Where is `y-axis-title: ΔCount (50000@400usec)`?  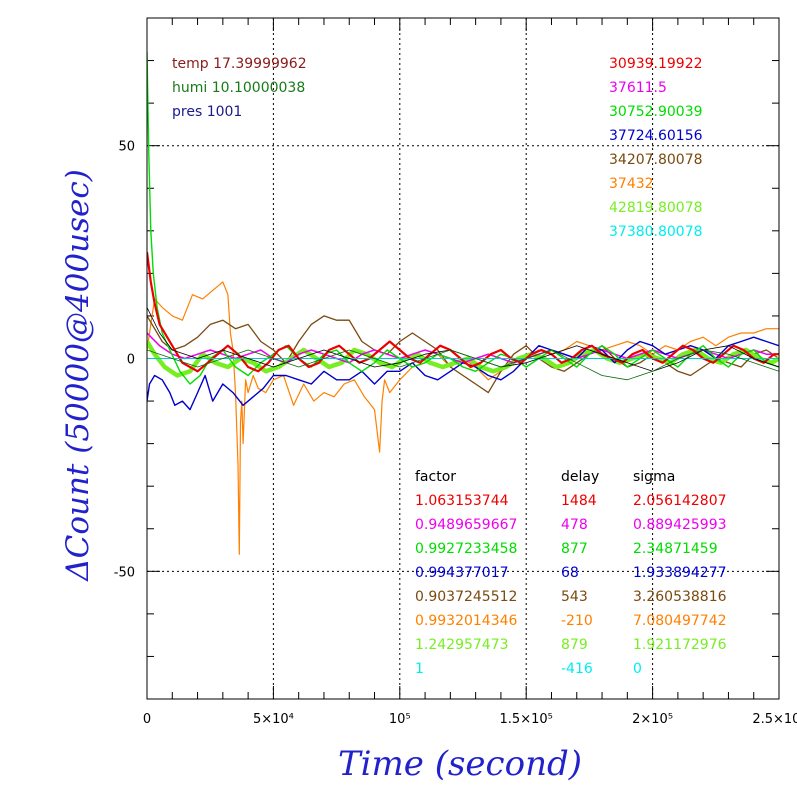 y-axis-title: ΔCount (50000@400usec) is located at coordinates (78, 375).